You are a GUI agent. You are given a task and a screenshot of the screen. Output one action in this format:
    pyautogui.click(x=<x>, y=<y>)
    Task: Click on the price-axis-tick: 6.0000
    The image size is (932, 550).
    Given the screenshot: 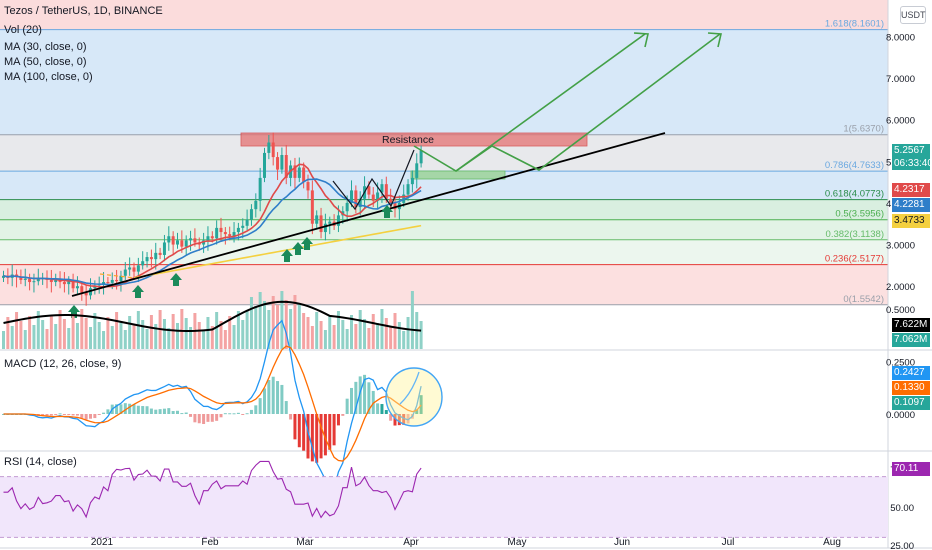 What is the action you would take?
    pyautogui.click(x=900, y=121)
    